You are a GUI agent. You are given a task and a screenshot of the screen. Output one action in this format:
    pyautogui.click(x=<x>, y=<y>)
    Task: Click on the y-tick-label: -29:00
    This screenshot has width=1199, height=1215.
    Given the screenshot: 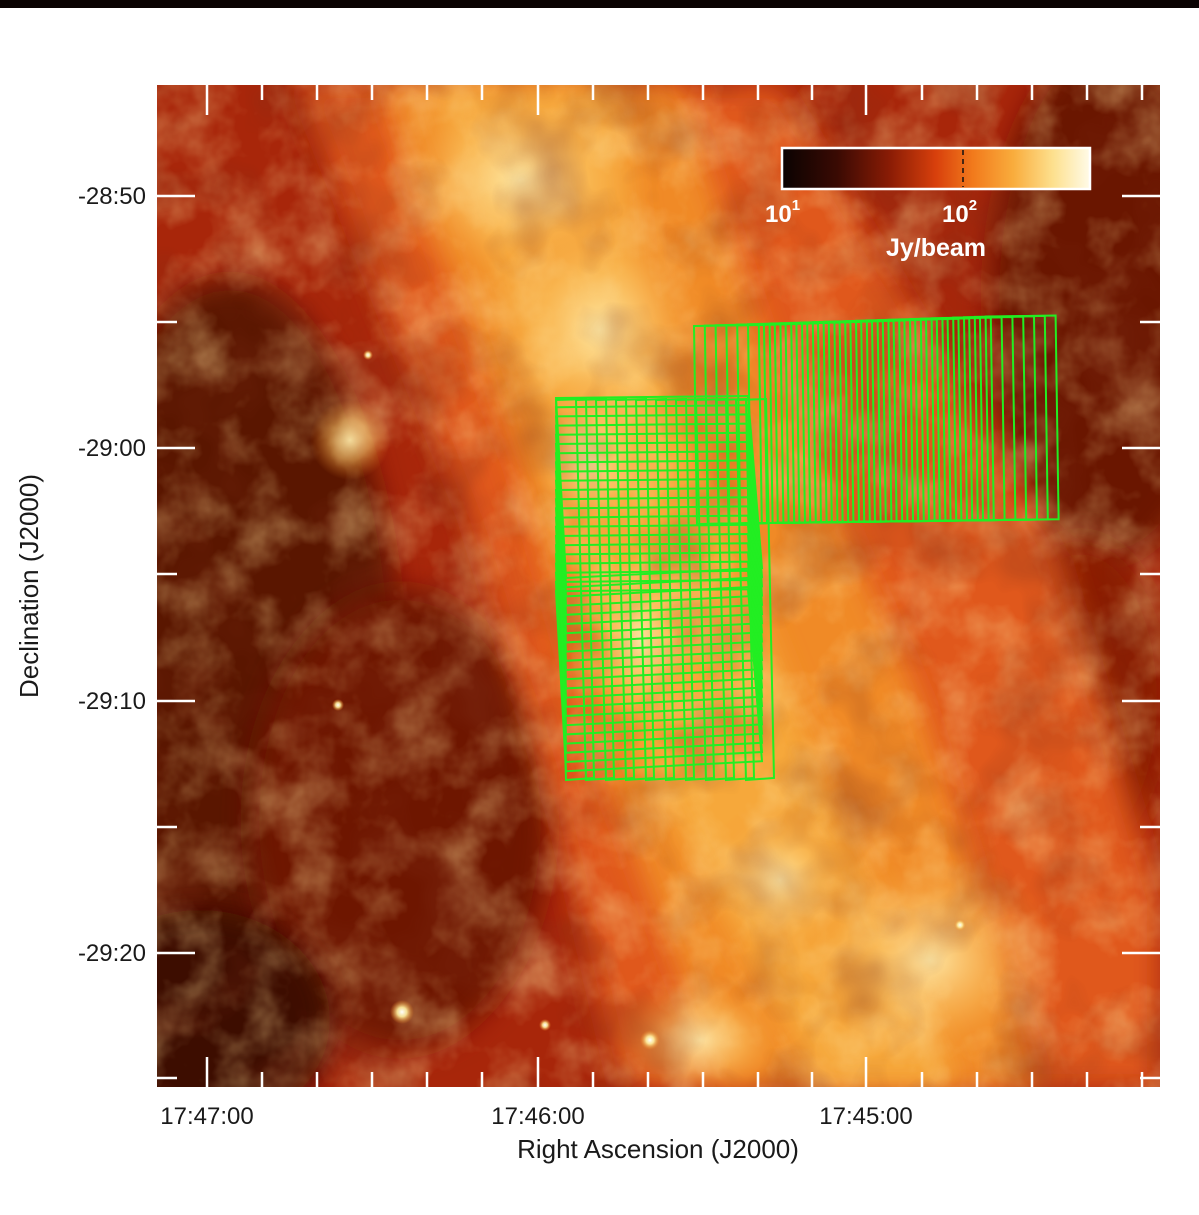 What is the action you would take?
    pyautogui.click(x=112, y=448)
    